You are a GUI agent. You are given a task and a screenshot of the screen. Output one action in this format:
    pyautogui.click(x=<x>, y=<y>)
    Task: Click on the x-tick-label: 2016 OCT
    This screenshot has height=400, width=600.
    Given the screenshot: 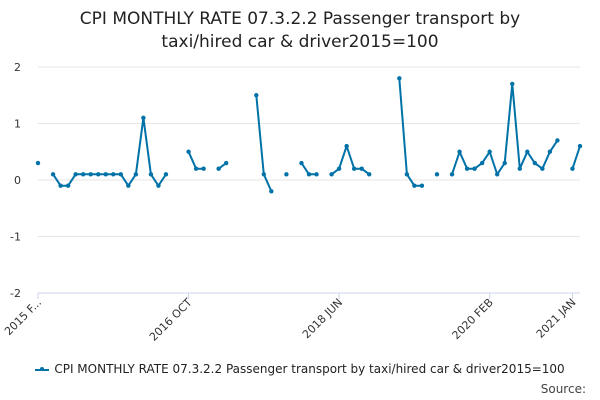 What is the action you would take?
    pyautogui.click(x=171, y=320)
    